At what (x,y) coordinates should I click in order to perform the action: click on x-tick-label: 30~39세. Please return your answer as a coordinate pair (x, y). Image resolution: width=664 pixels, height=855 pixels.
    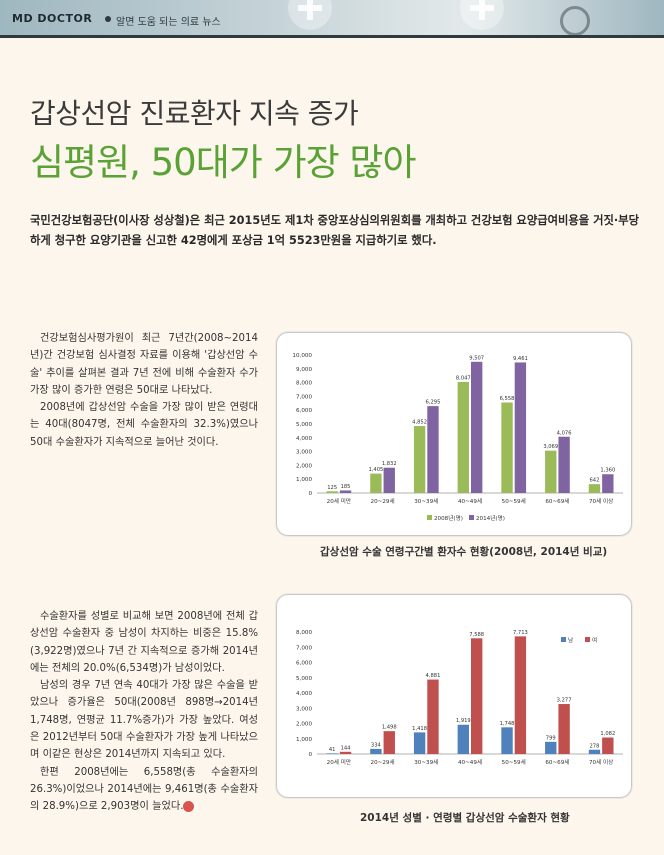
    Looking at the image, I should click on (426, 501).